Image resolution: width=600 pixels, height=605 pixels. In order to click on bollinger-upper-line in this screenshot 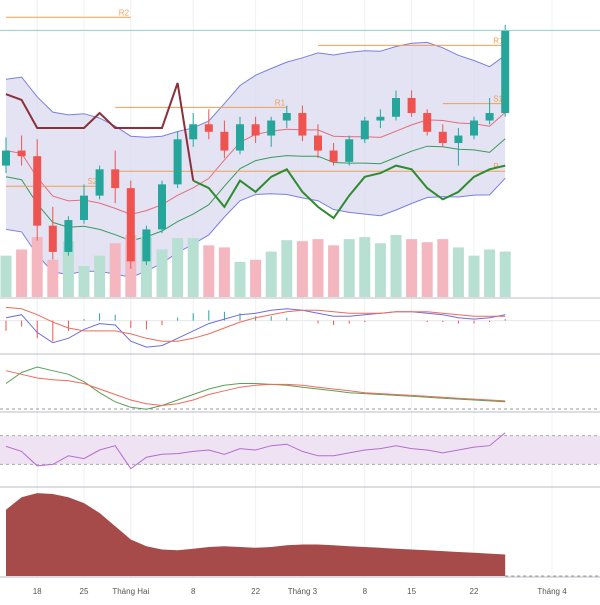, I will do `click(255, 89)`.